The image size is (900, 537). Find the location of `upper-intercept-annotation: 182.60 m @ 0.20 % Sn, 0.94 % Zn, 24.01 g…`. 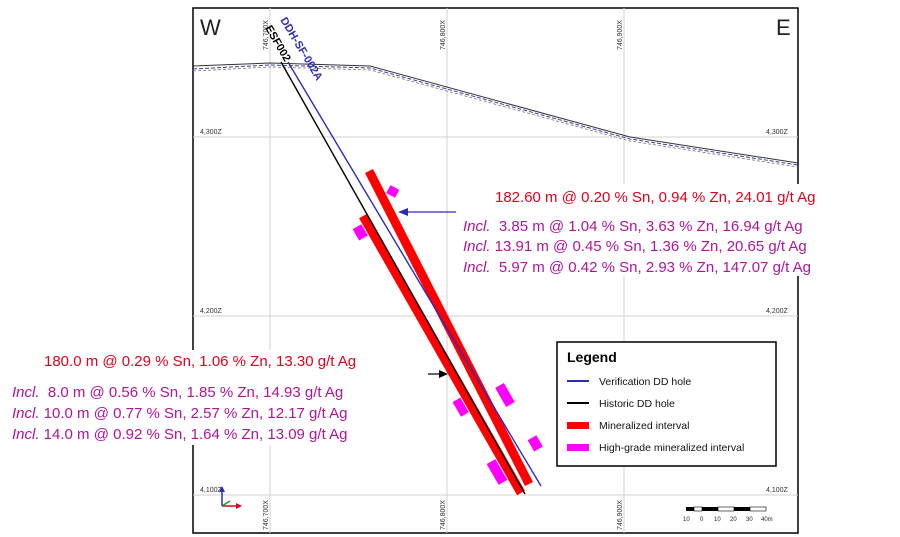

upper-intercept-annotation: 182.60 m @ 0.20 % Sn, 0.94 % Zn, 24.01 g… is located at coordinates (670, 230).